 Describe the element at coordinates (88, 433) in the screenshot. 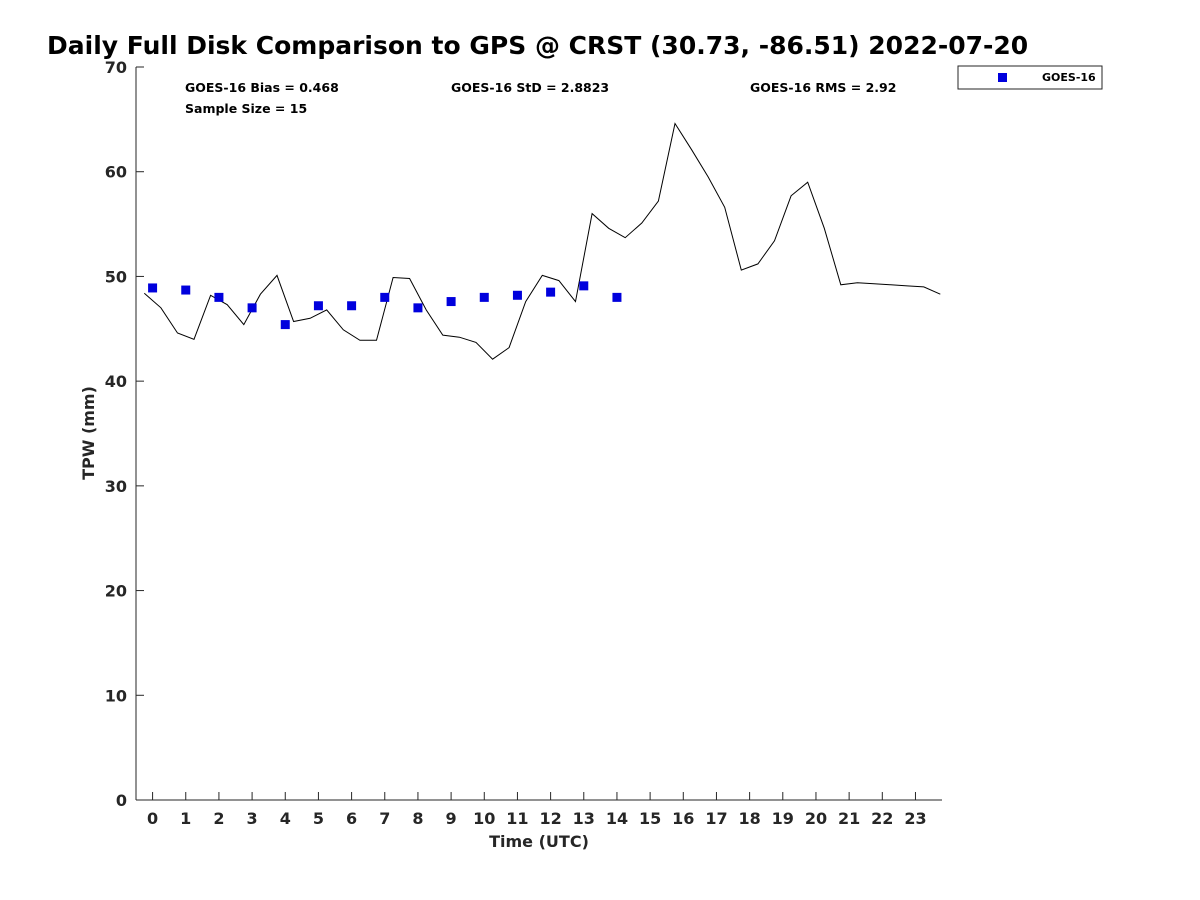

I see `y-axis-label: TPW (mm)` at that location.